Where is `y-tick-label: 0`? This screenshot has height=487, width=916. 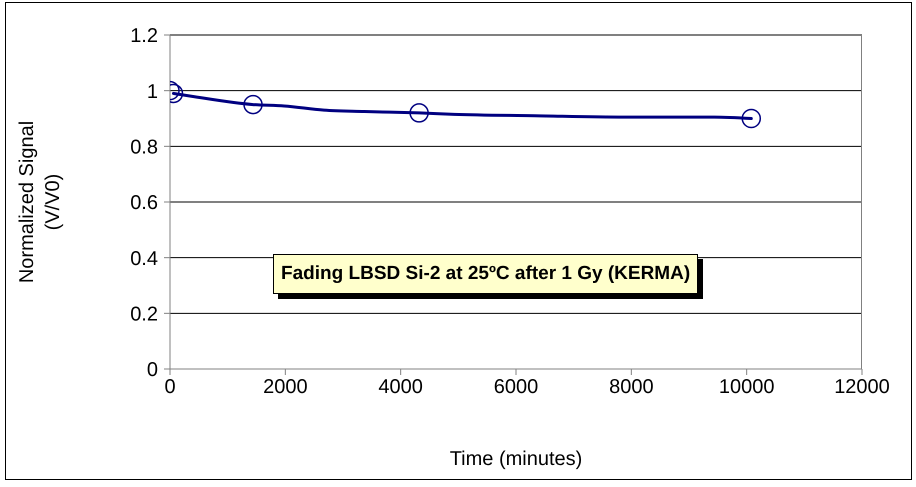
y-tick-label: 0 is located at coordinates (152, 370).